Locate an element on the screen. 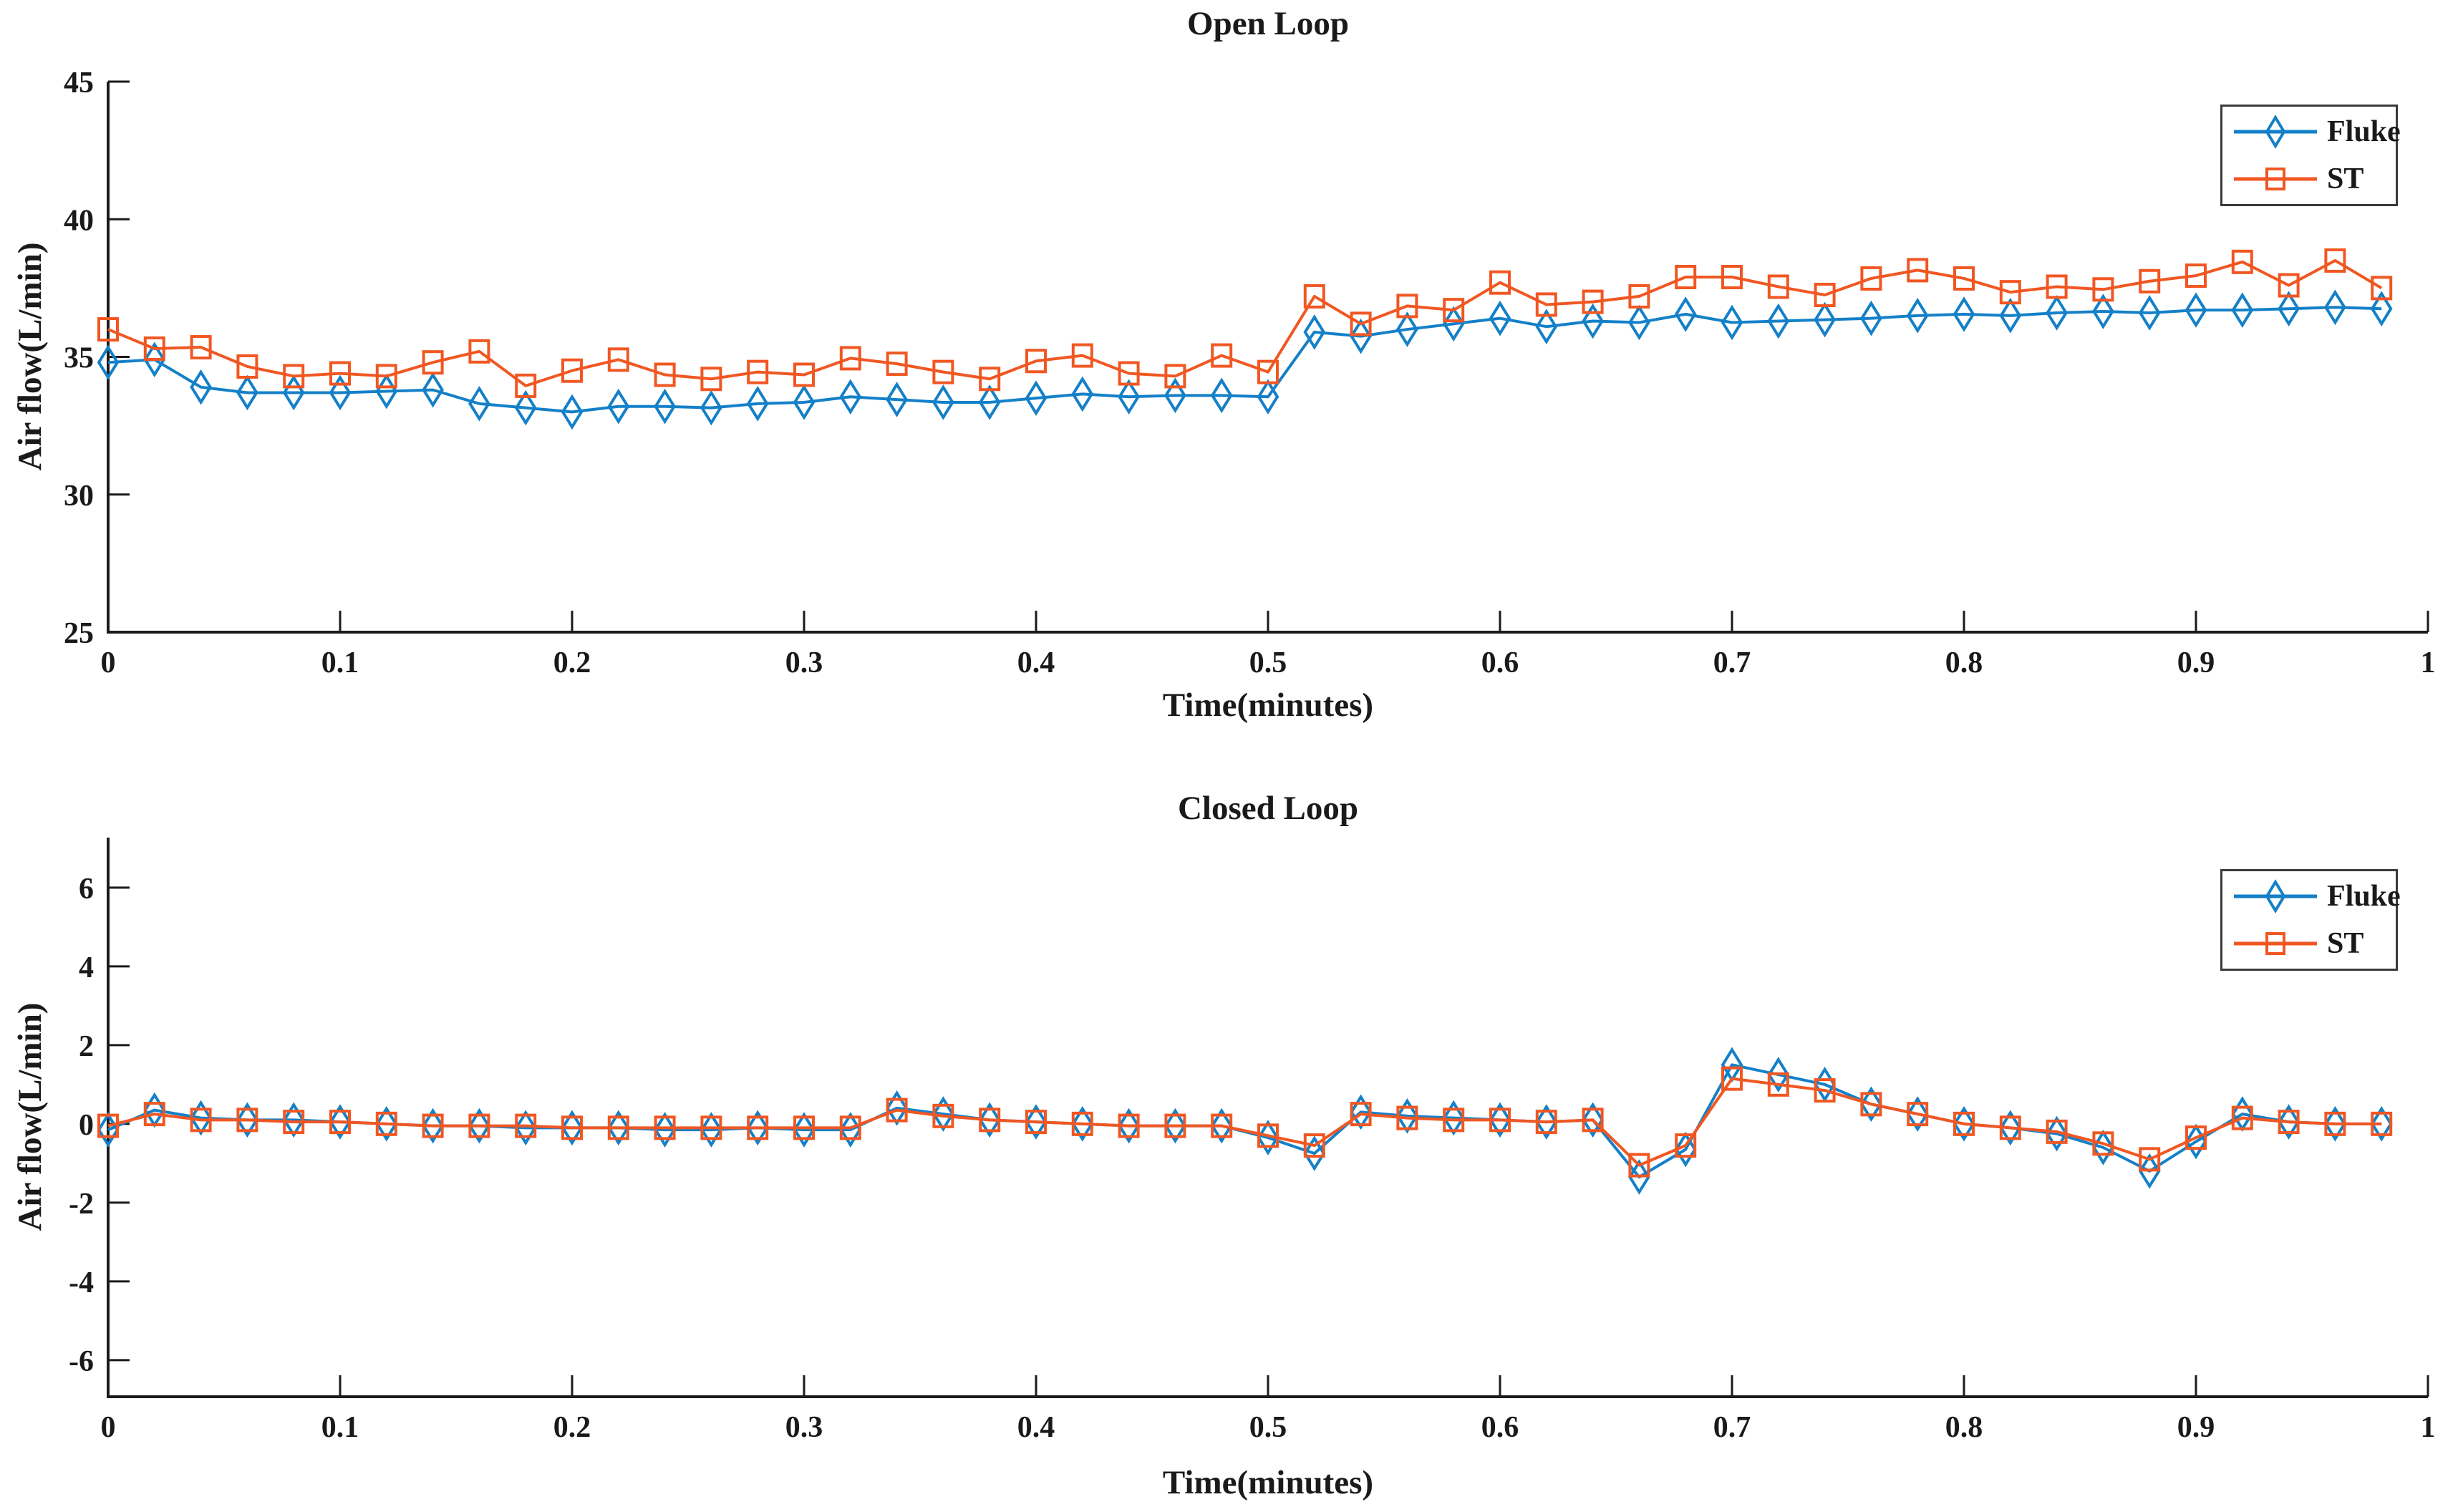  legend-row-fluke: Fluke is located at coordinates (2316, 896).